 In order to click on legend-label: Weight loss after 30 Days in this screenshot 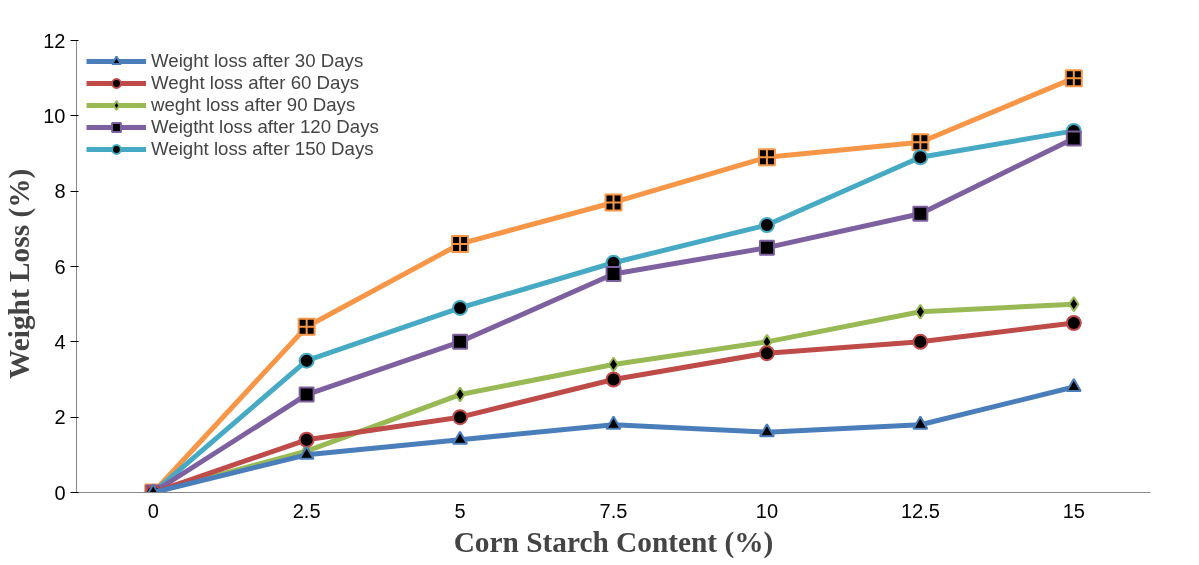, I will do `click(257, 61)`.